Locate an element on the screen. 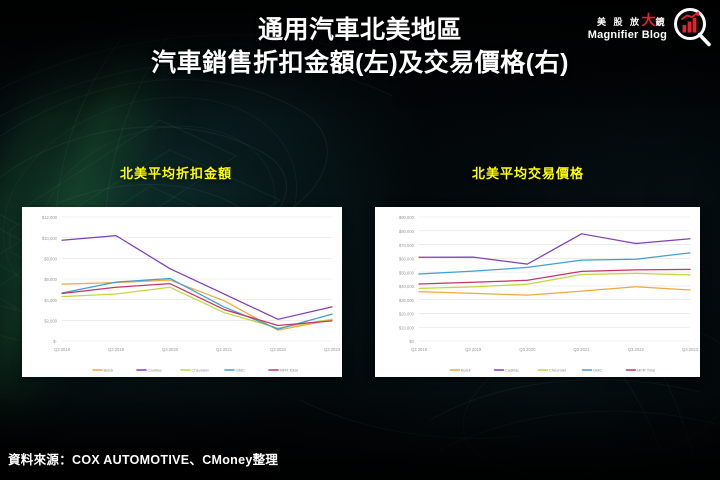  brand-logo-chinese: 美 股 放大鏡 is located at coordinates (627, 20).